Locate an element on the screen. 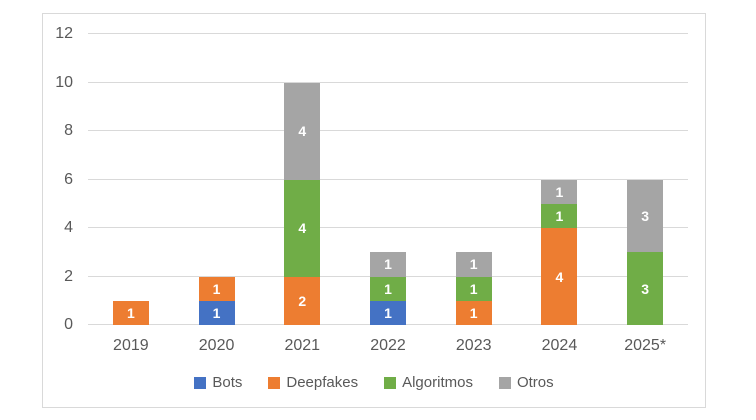 The height and width of the screenshot is (420, 756). bar-segment-algoritmos-2025*: 3 is located at coordinates (645, 288).